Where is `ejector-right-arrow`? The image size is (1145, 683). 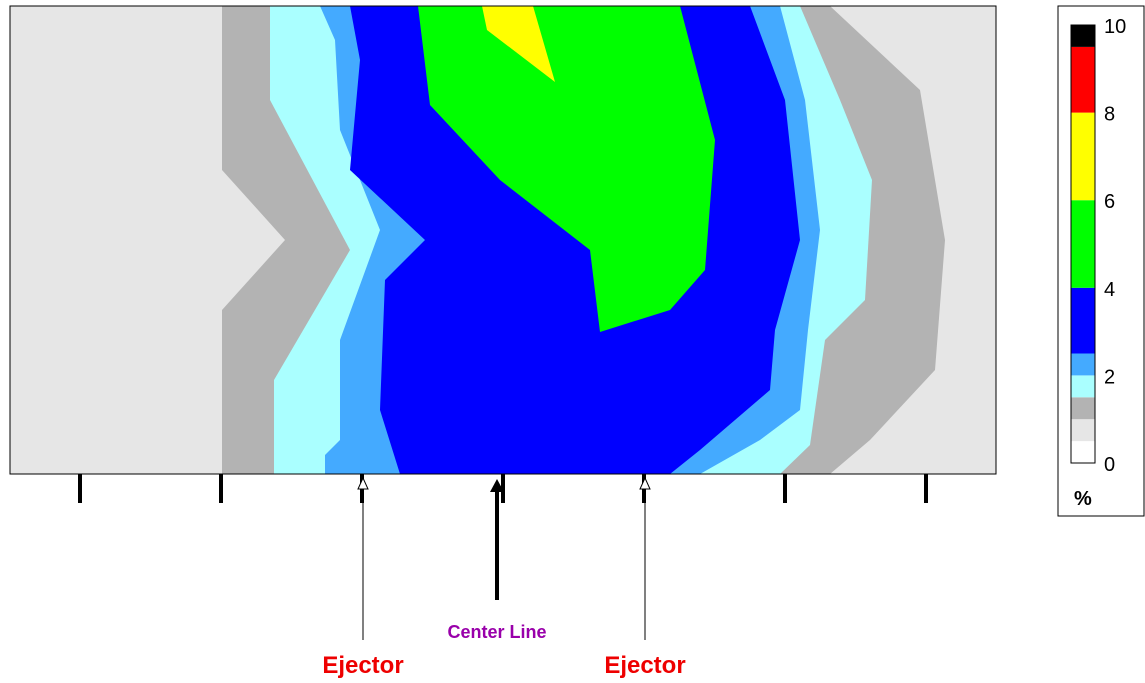 ejector-right-arrow is located at coordinates (645, 558).